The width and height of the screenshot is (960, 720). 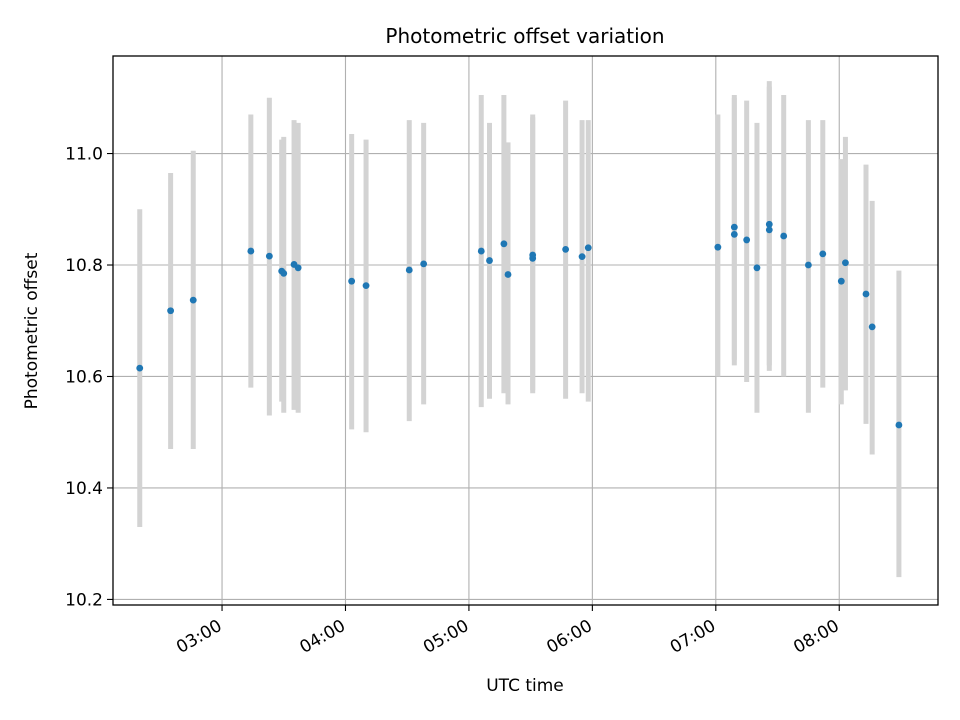 I want to click on y-tick-label: 10.6, so click(x=84, y=377).